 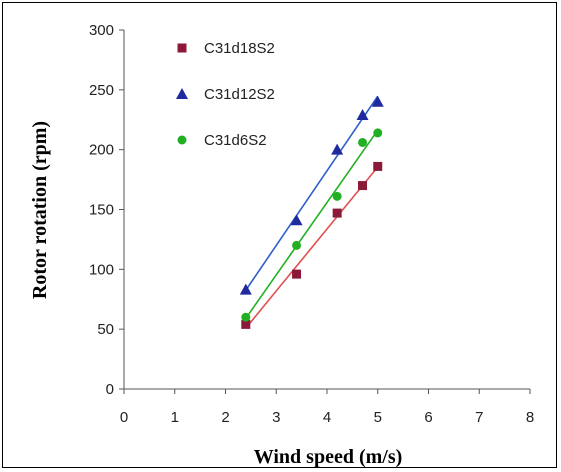 I want to click on data-points, so click(x=311, y=212).